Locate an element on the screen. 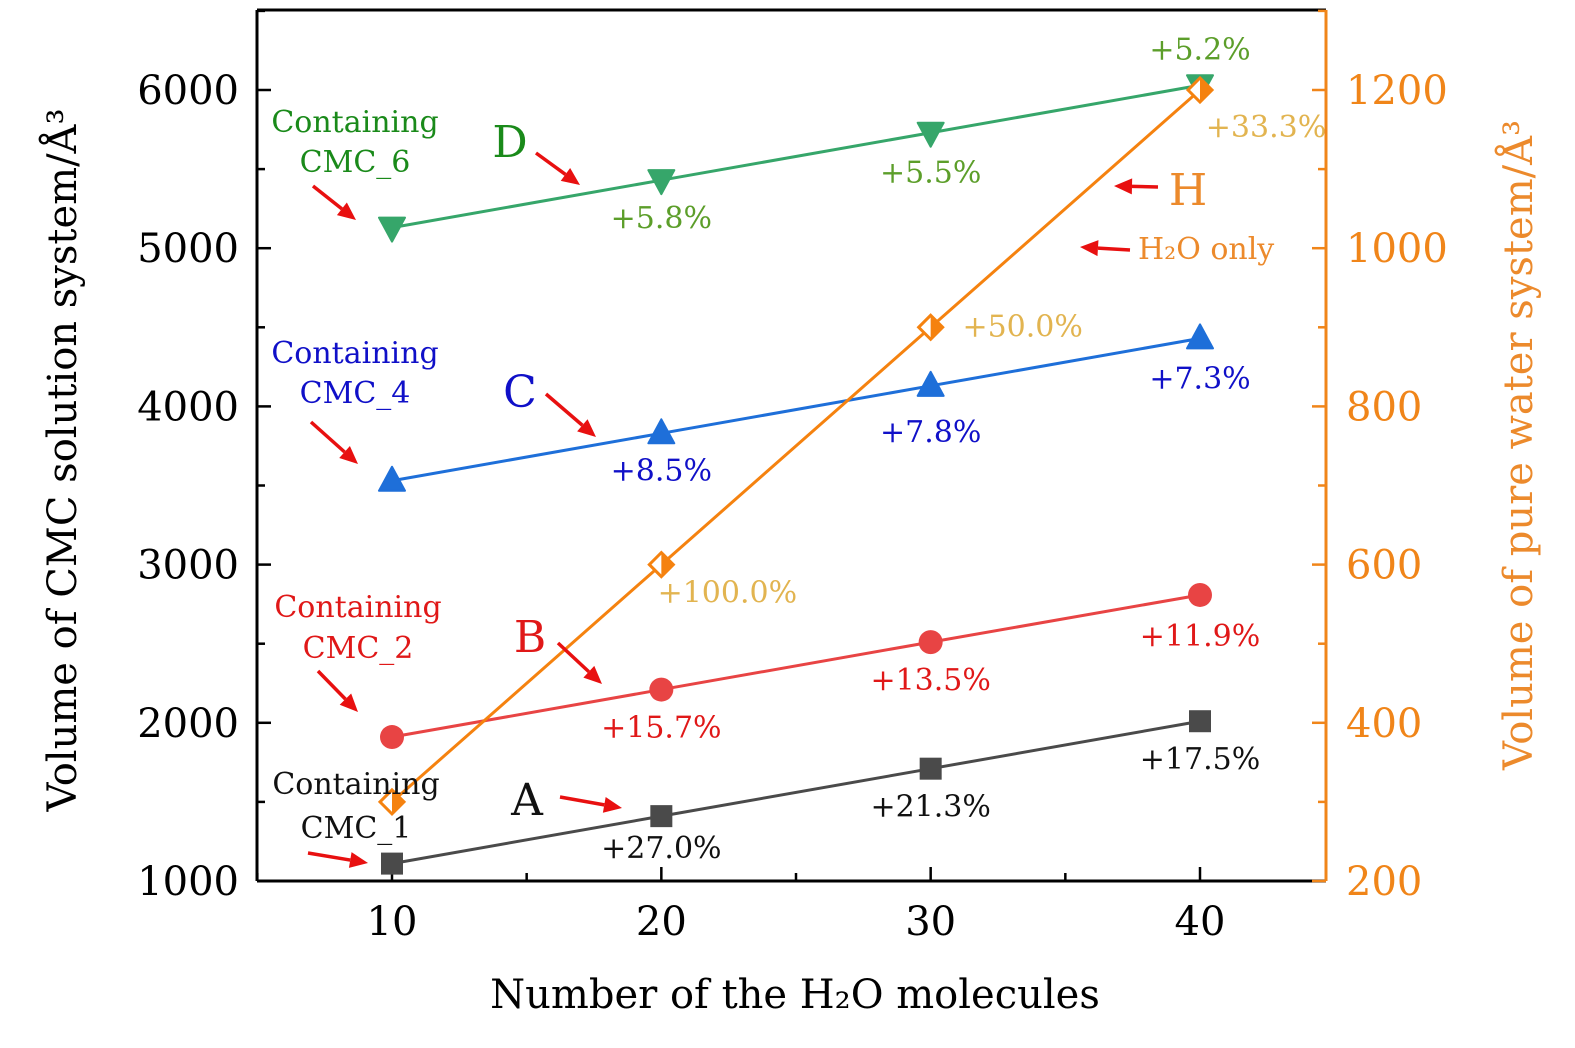 This screenshot has width=1575, height=1048. y-axis-title-left: Volume of CMC solution system/Å³ is located at coordinates (62, 461).